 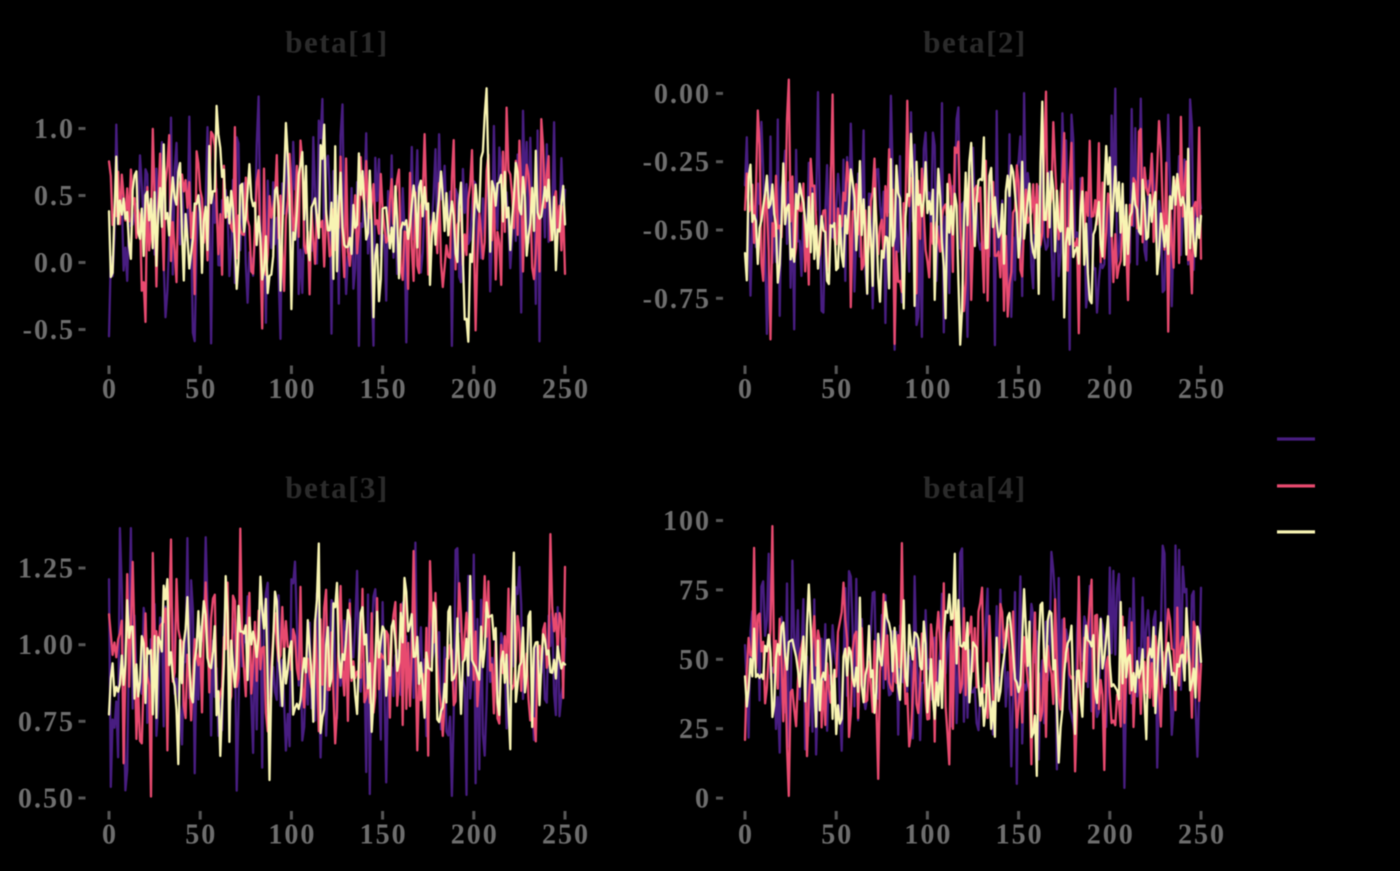 I want to click on svg-text: 1.25, so click(x=46, y=569).